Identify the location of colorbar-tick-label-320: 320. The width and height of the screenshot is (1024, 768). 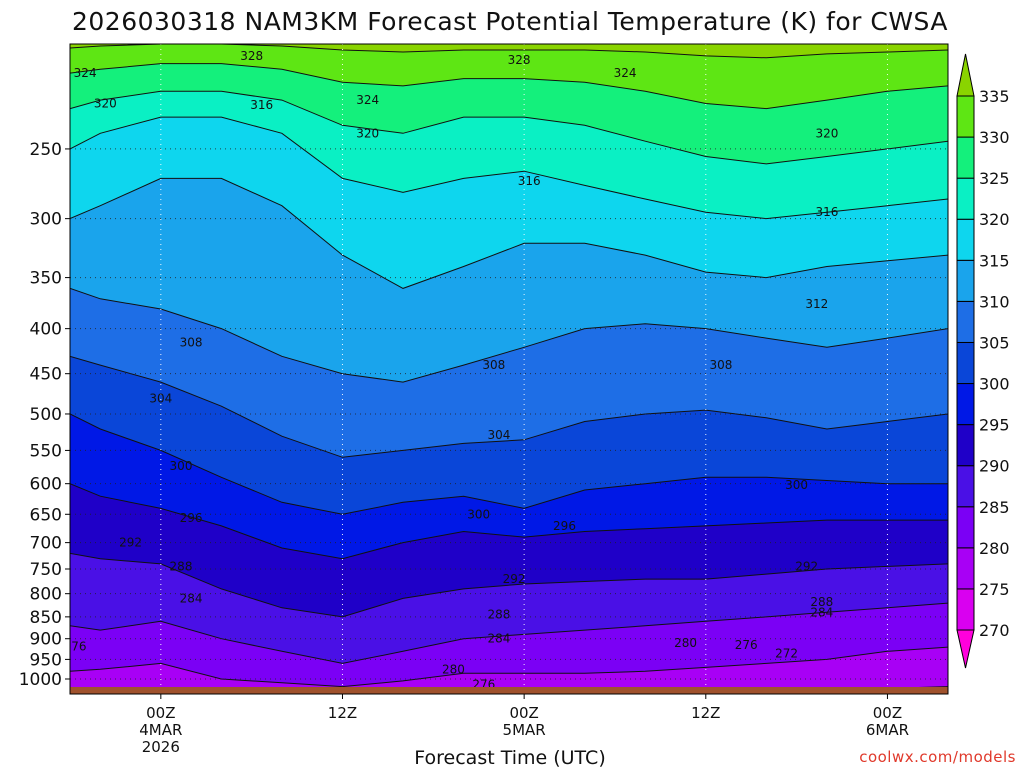
(994, 219).